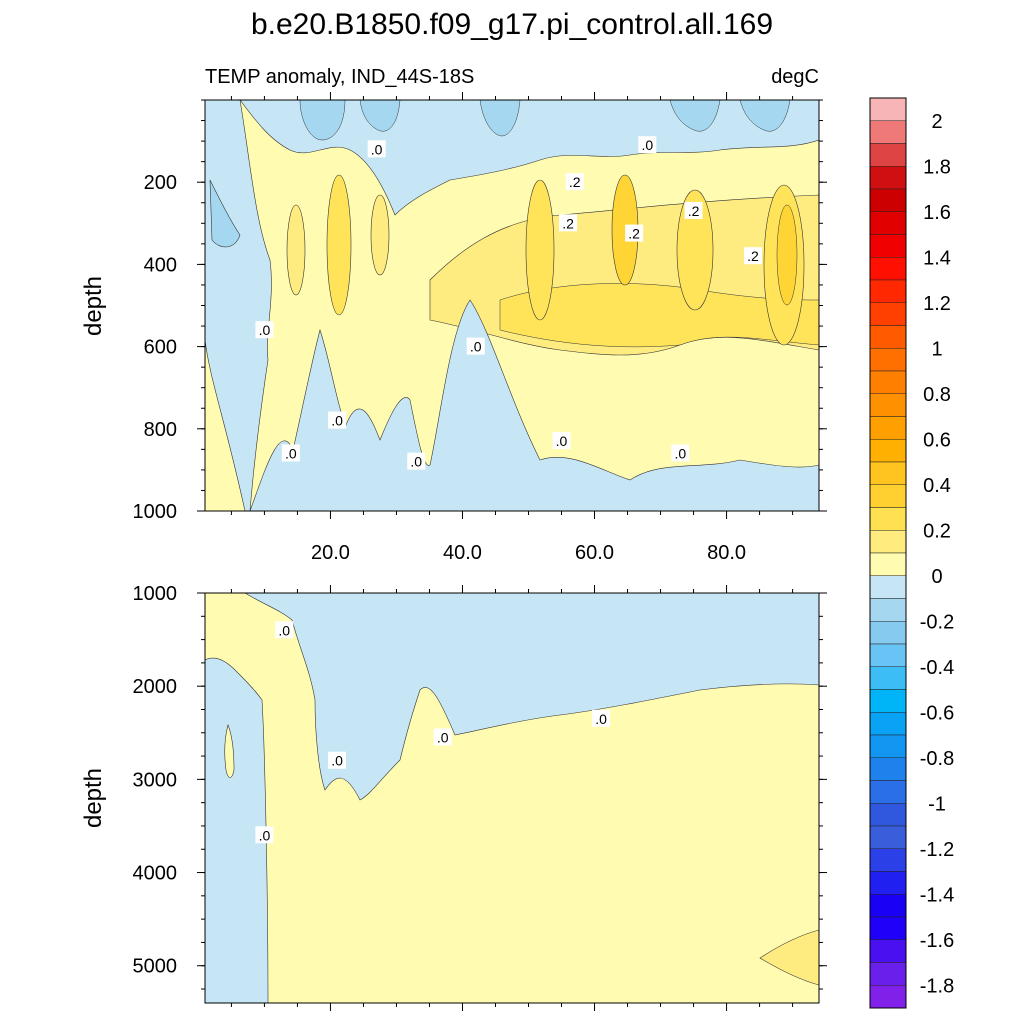 This screenshot has height=1024, width=1024. What do you see at coordinates (93, 798) in the screenshot?
I see `bottom-ylabel: depth` at bounding box center [93, 798].